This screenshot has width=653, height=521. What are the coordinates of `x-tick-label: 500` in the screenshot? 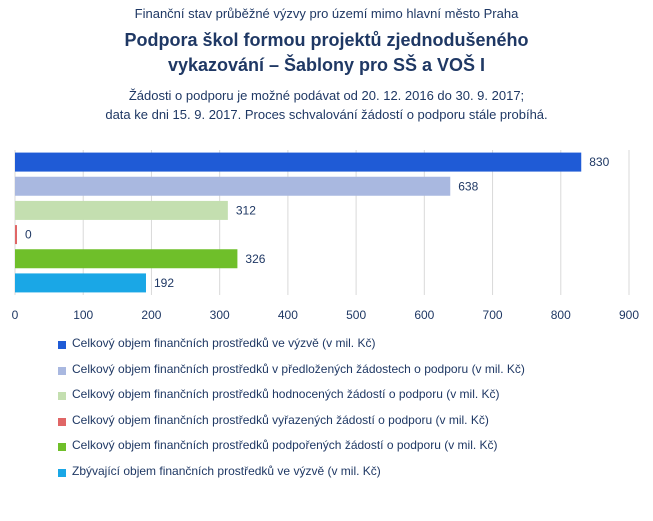 It's located at (356, 315).